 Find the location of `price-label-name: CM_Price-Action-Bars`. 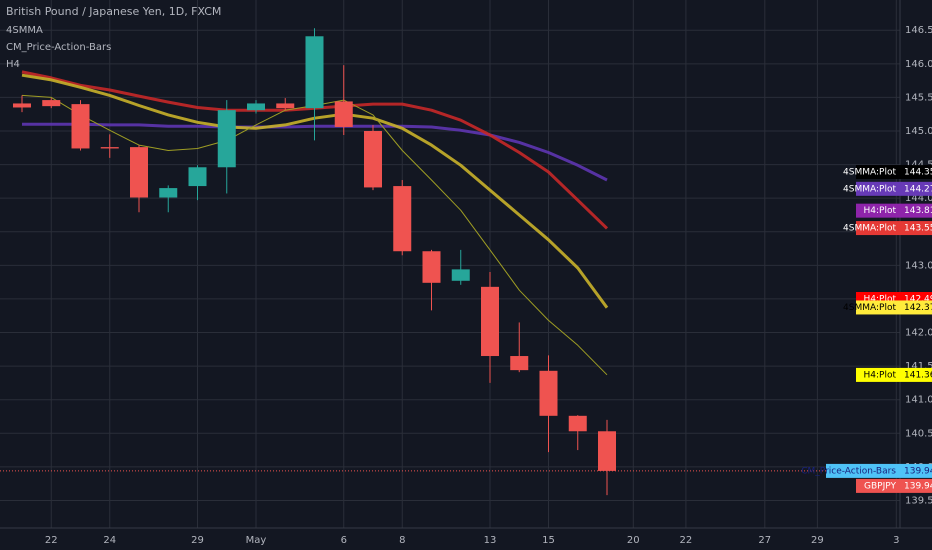

price-label-name: CM_Price-Action-Bars is located at coordinates (848, 471).